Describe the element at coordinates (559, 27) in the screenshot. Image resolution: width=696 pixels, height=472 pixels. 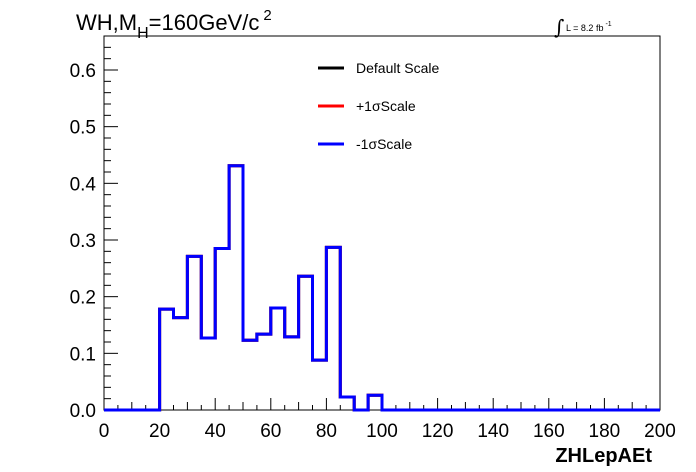
I see `integral-symbol: ∫` at that location.